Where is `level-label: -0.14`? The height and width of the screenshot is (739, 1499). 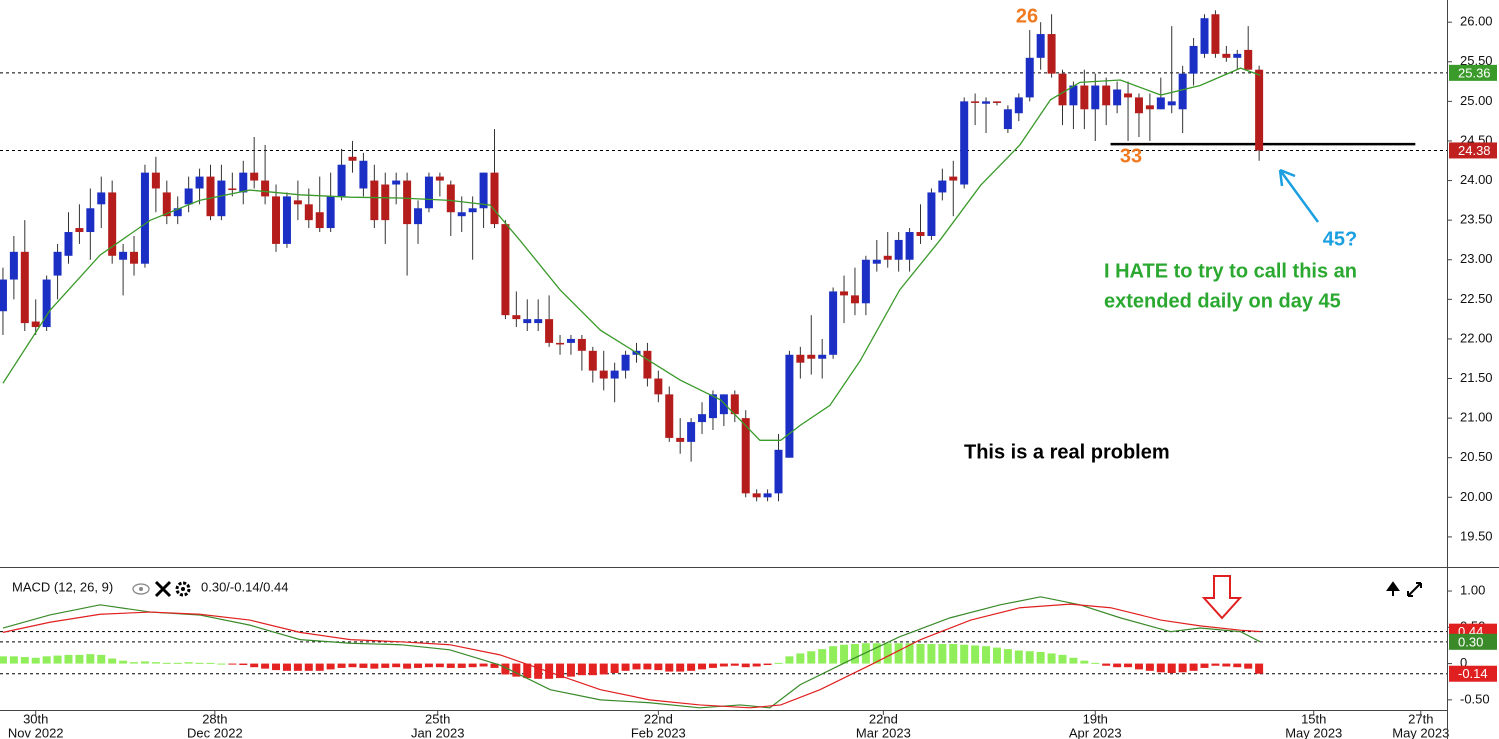
level-label: -0.14 is located at coordinates (1473, 673).